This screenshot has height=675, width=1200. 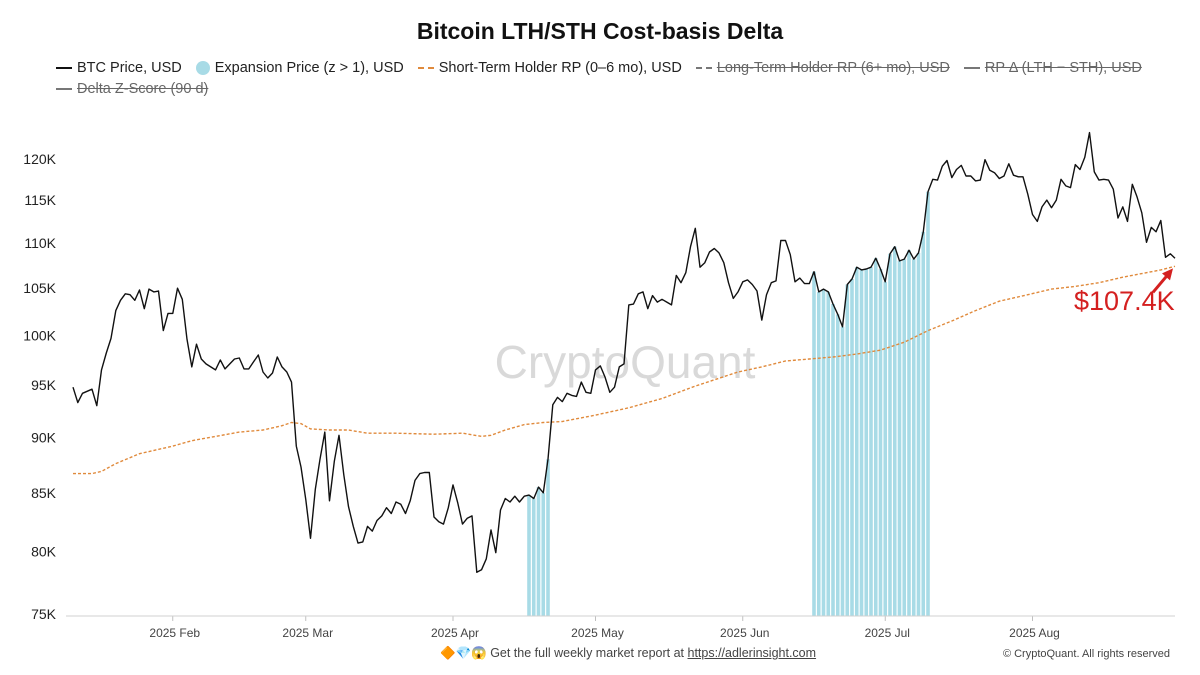 What do you see at coordinates (744, 633) in the screenshot?
I see `x-tick-label: 2025 Jun` at bounding box center [744, 633].